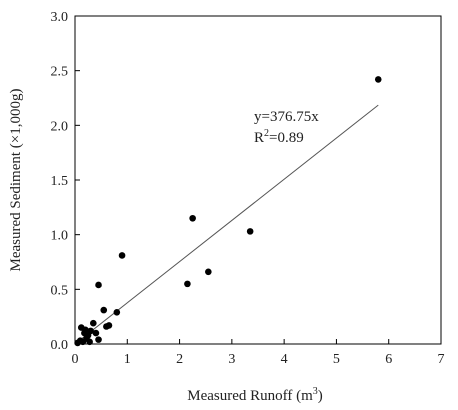 The height and width of the screenshot is (410, 458). Describe the element at coordinates (259, 138) in the screenshot. I see `r-squared-symbol: R` at that location.